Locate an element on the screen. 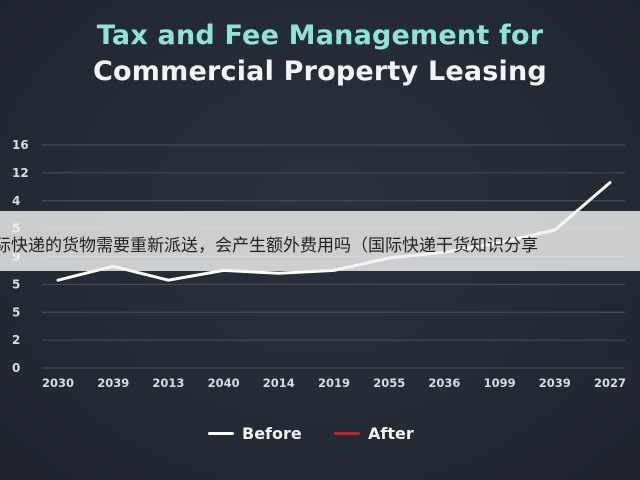 This screenshot has width=640, height=480. x-tick-label: 2055 is located at coordinates (389, 383).